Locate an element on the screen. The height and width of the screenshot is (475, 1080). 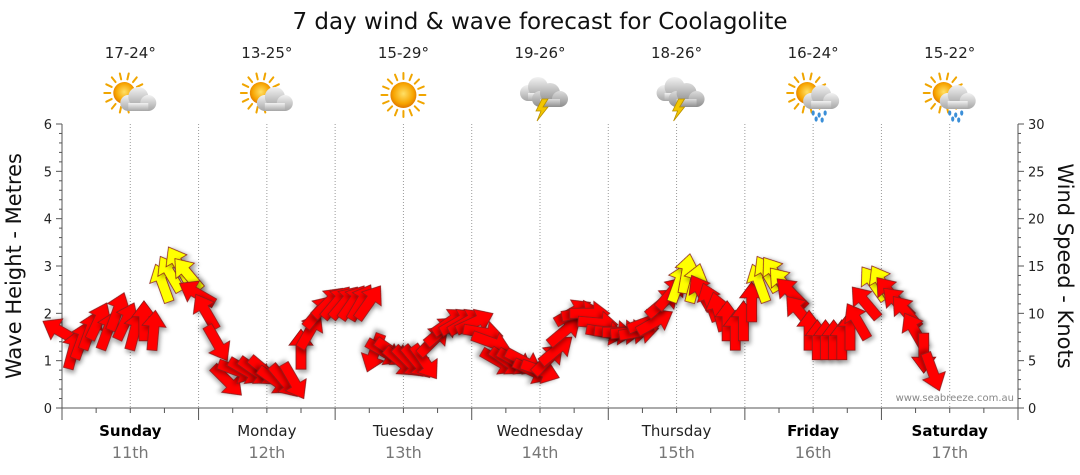
y-axis-right-label: Wind Speed - Knots is located at coordinates (1065, 265).